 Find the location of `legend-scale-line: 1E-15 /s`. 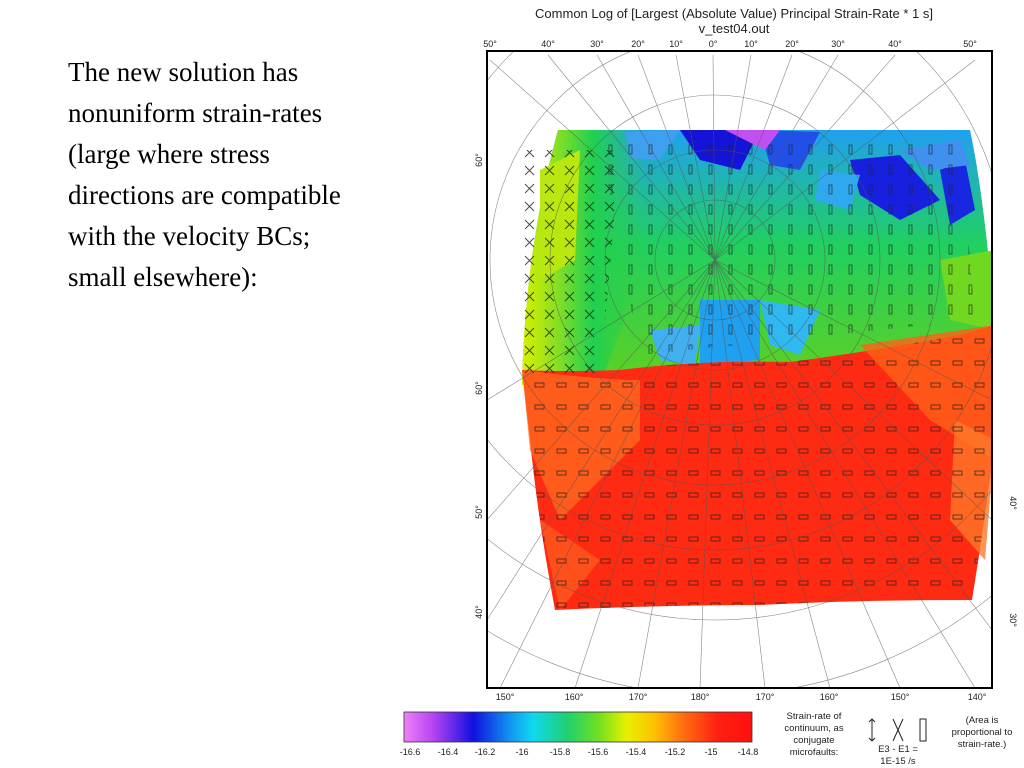

legend-scale-line: 1E-15 /s is located at coordinates (898, 761).